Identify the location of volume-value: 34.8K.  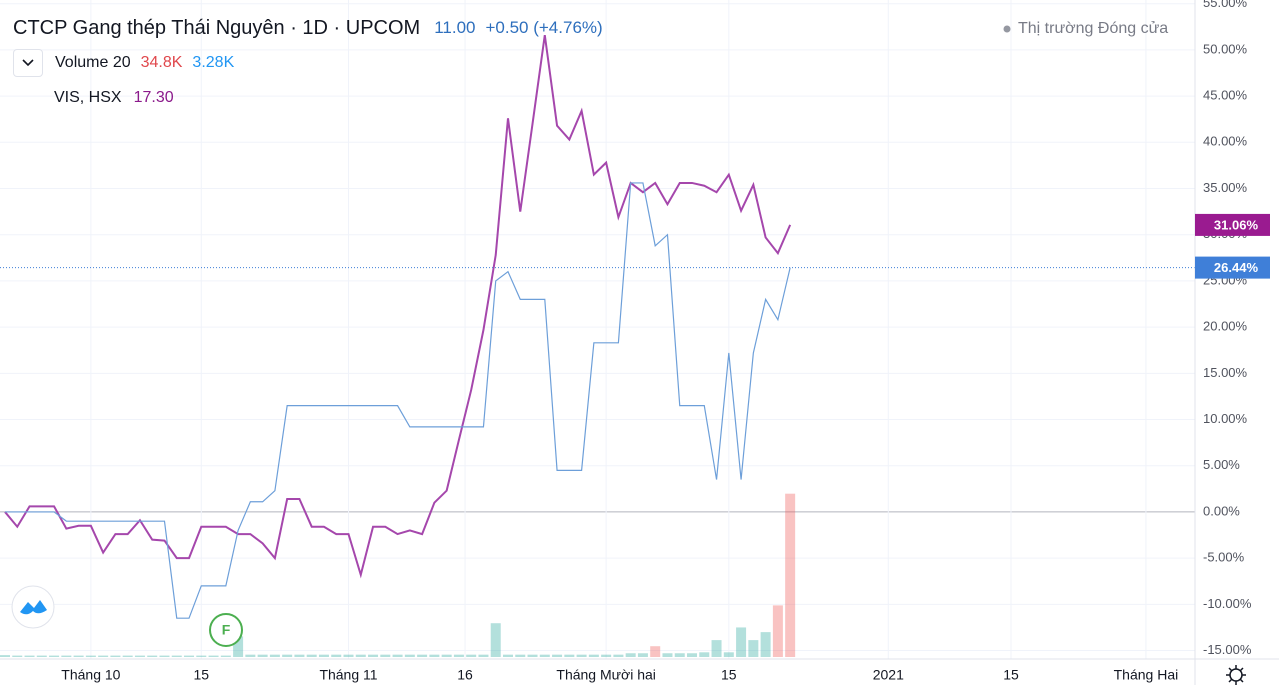
(161, 62).